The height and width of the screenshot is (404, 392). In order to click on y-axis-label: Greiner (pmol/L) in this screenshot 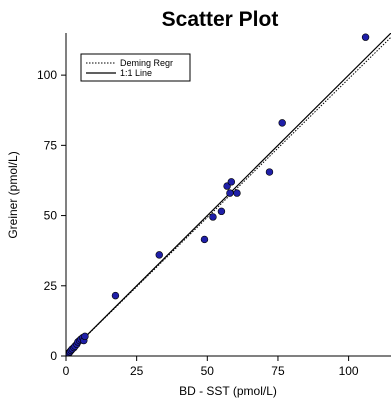, I will do `click(13, 194)`.